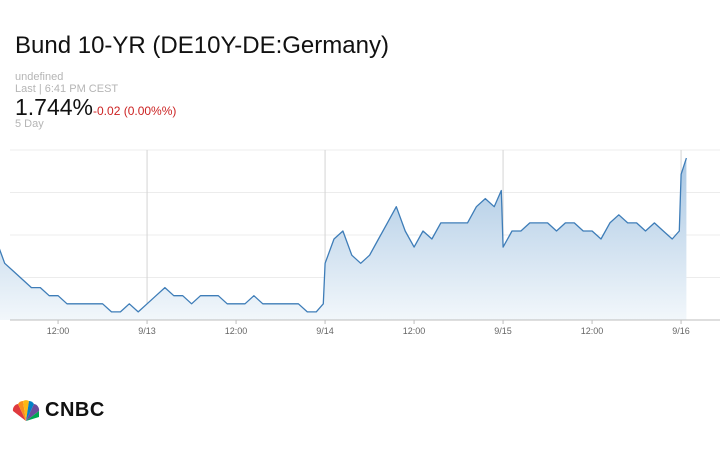 The height and width of the screenshot is (450, 720). What do you see at coordinates (67, 89) in the screenshot?
I see `last-time: Last | 6:41 PM CEST` at bounding box center [67, 89].